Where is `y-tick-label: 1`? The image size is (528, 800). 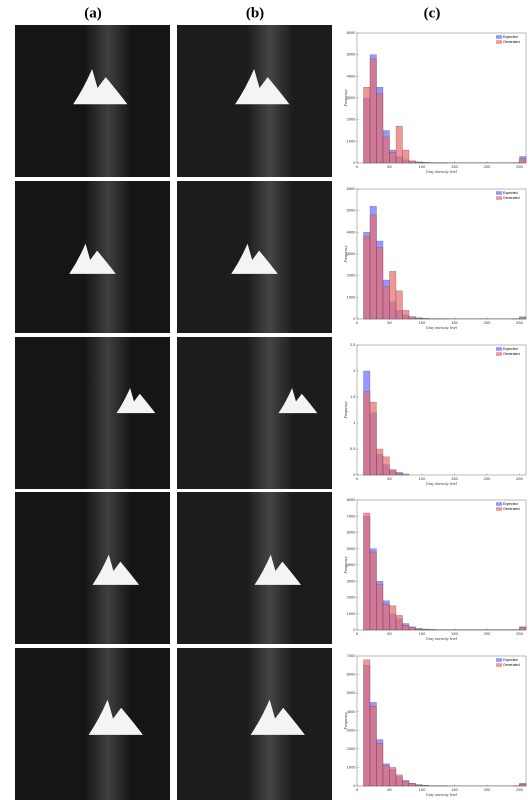
y-tick-label: 1 is located at coordinates (354, 422).